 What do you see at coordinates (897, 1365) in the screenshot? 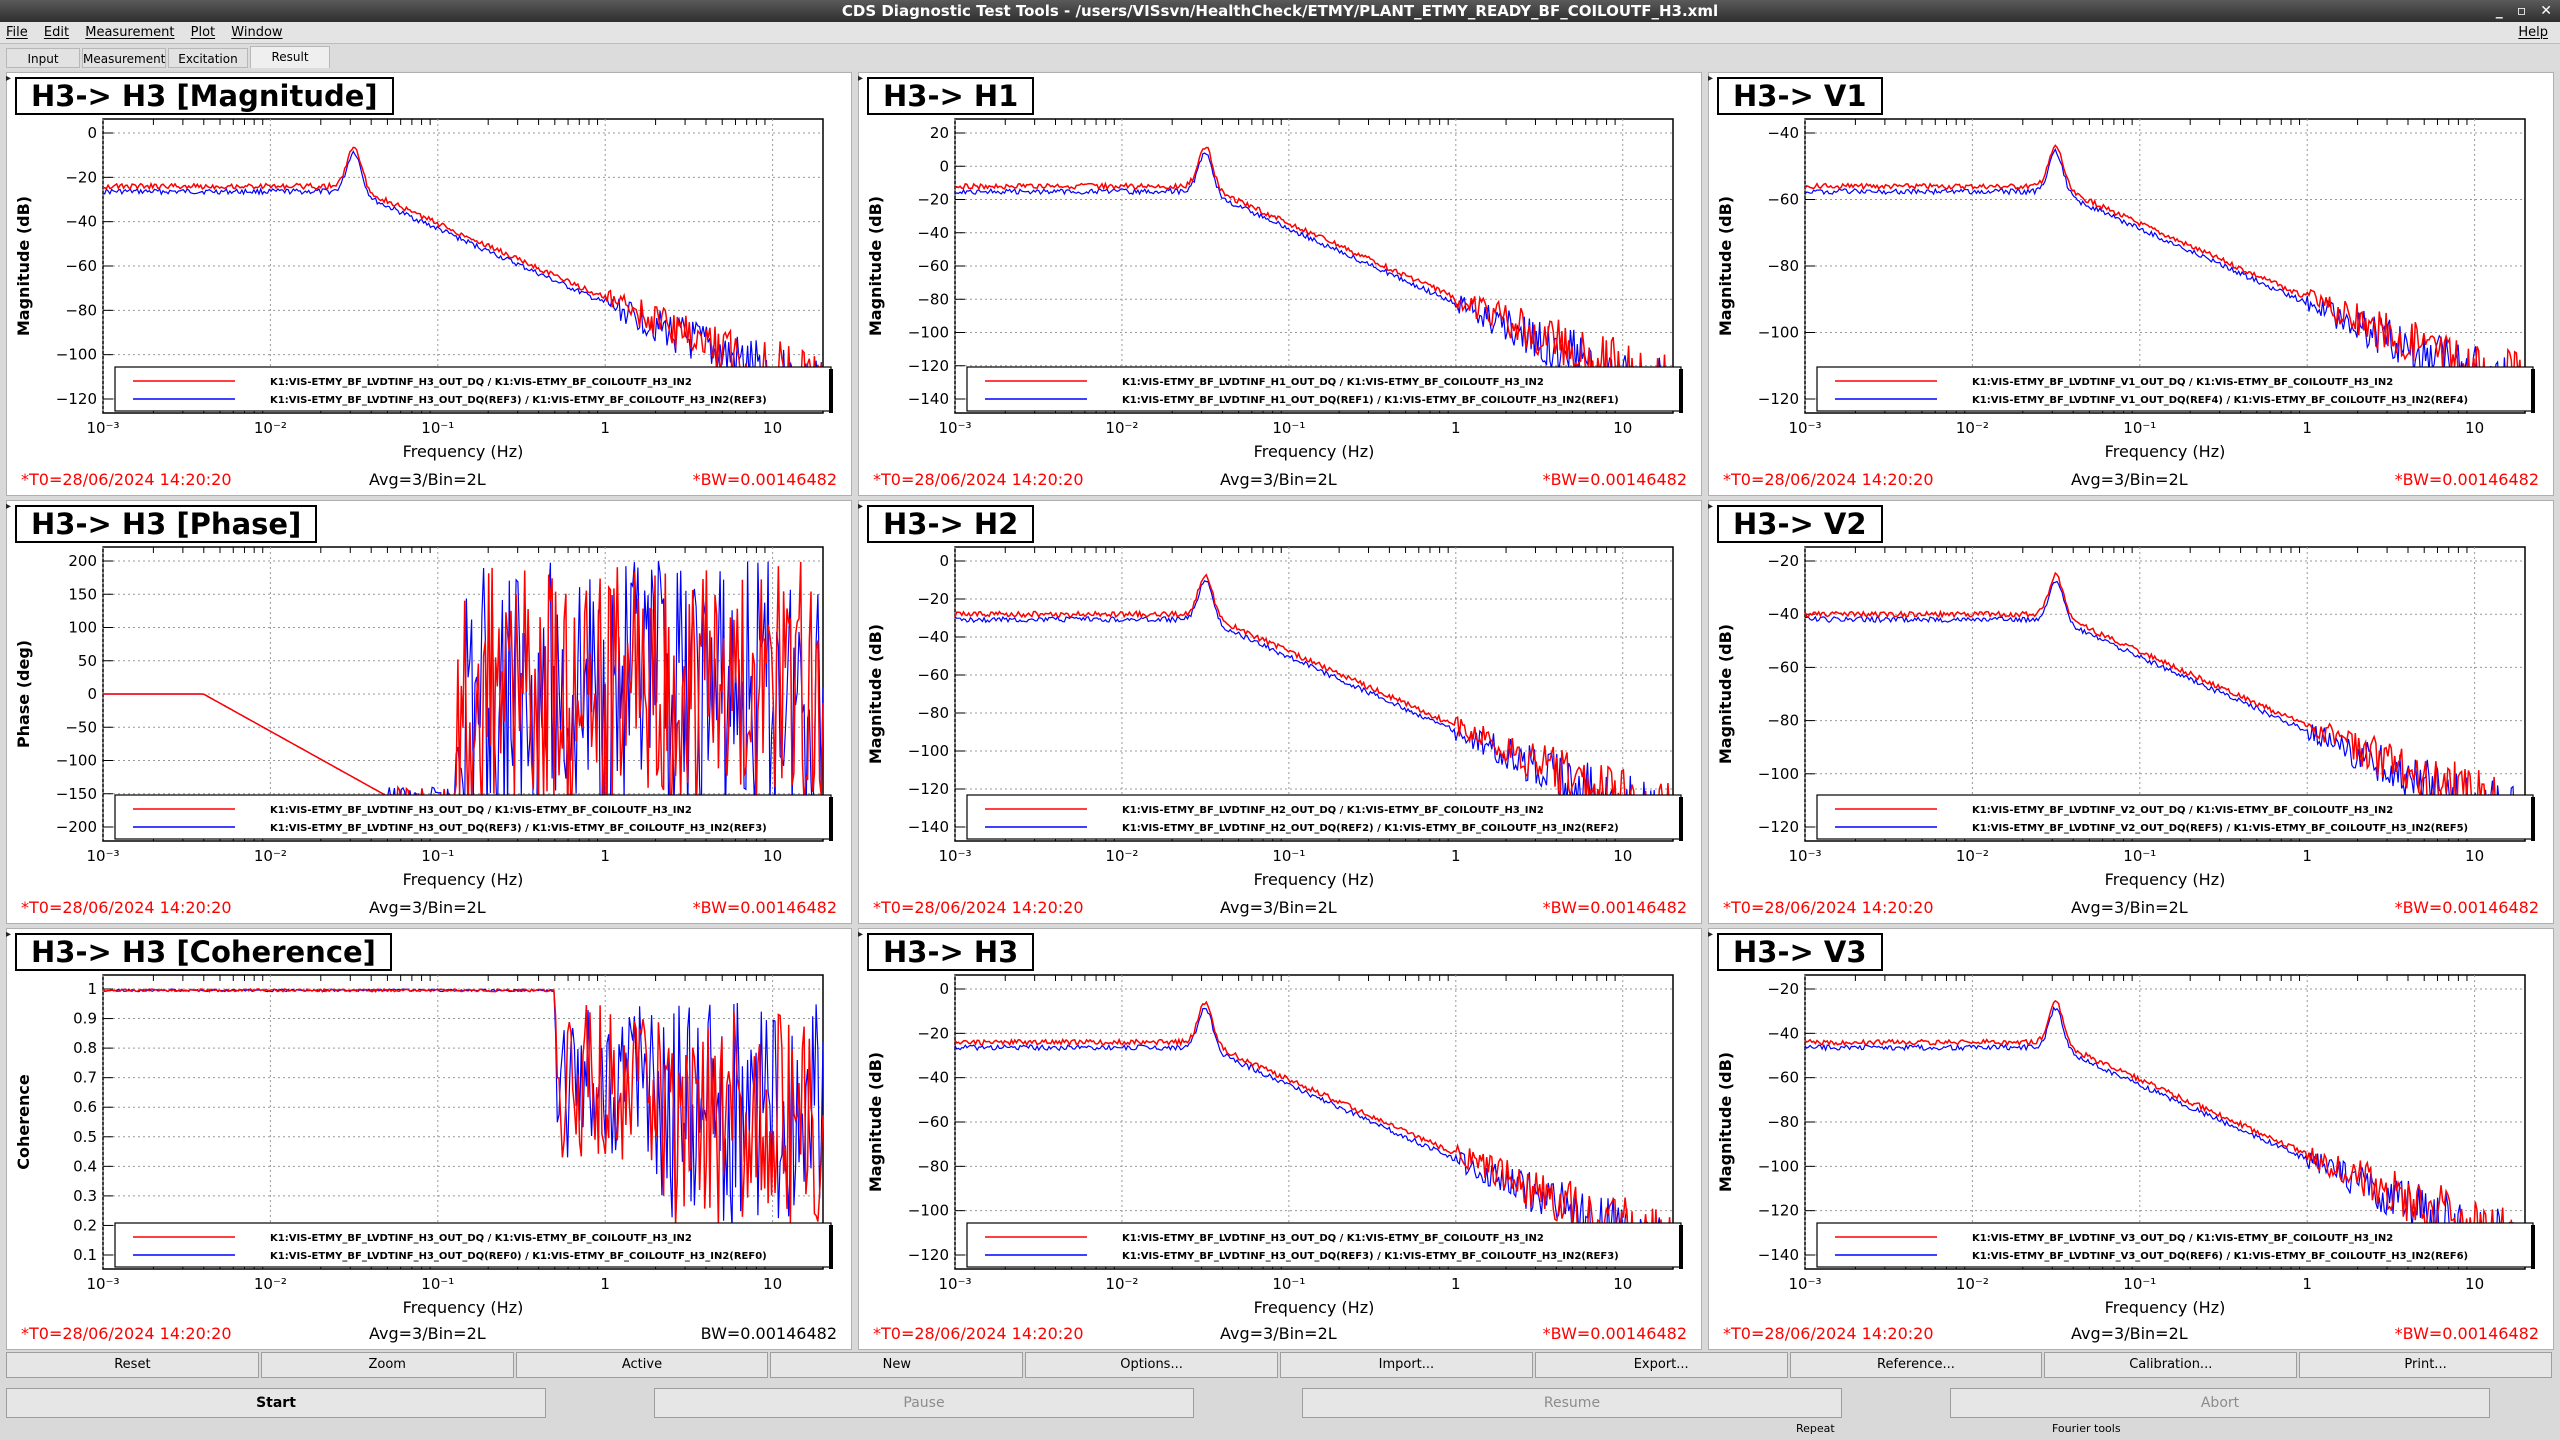
I see `new-button: New` at bounding box center [897, 1365].